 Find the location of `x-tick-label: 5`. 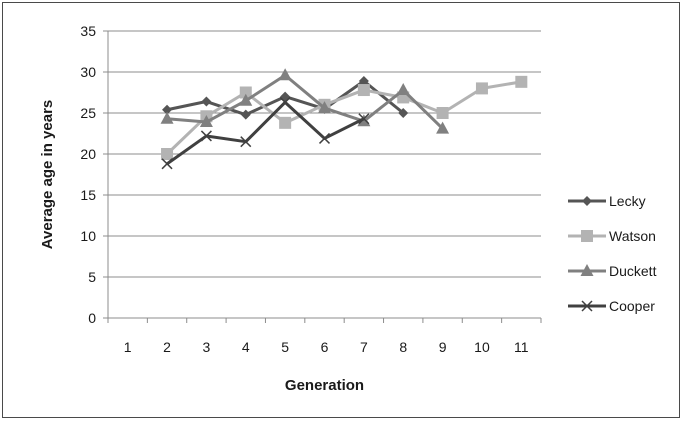

x-tick-label: 5 is located at coordinates (285, 347).